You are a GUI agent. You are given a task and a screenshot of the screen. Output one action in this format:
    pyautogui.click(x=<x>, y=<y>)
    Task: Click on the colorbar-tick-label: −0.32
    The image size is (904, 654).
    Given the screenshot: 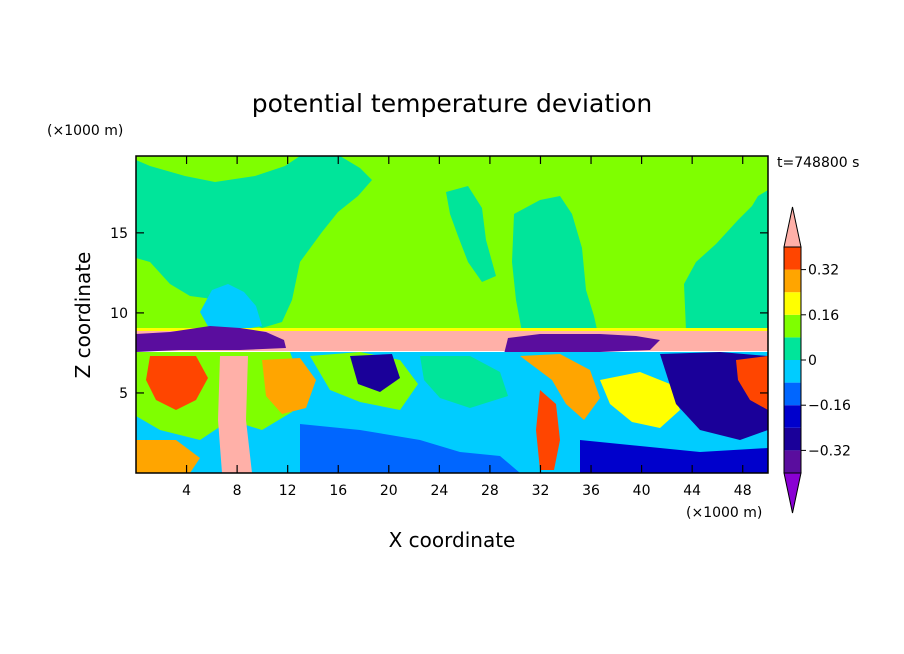 What is the action you would take?
    pyautogui.click(x=829, y=451)
    